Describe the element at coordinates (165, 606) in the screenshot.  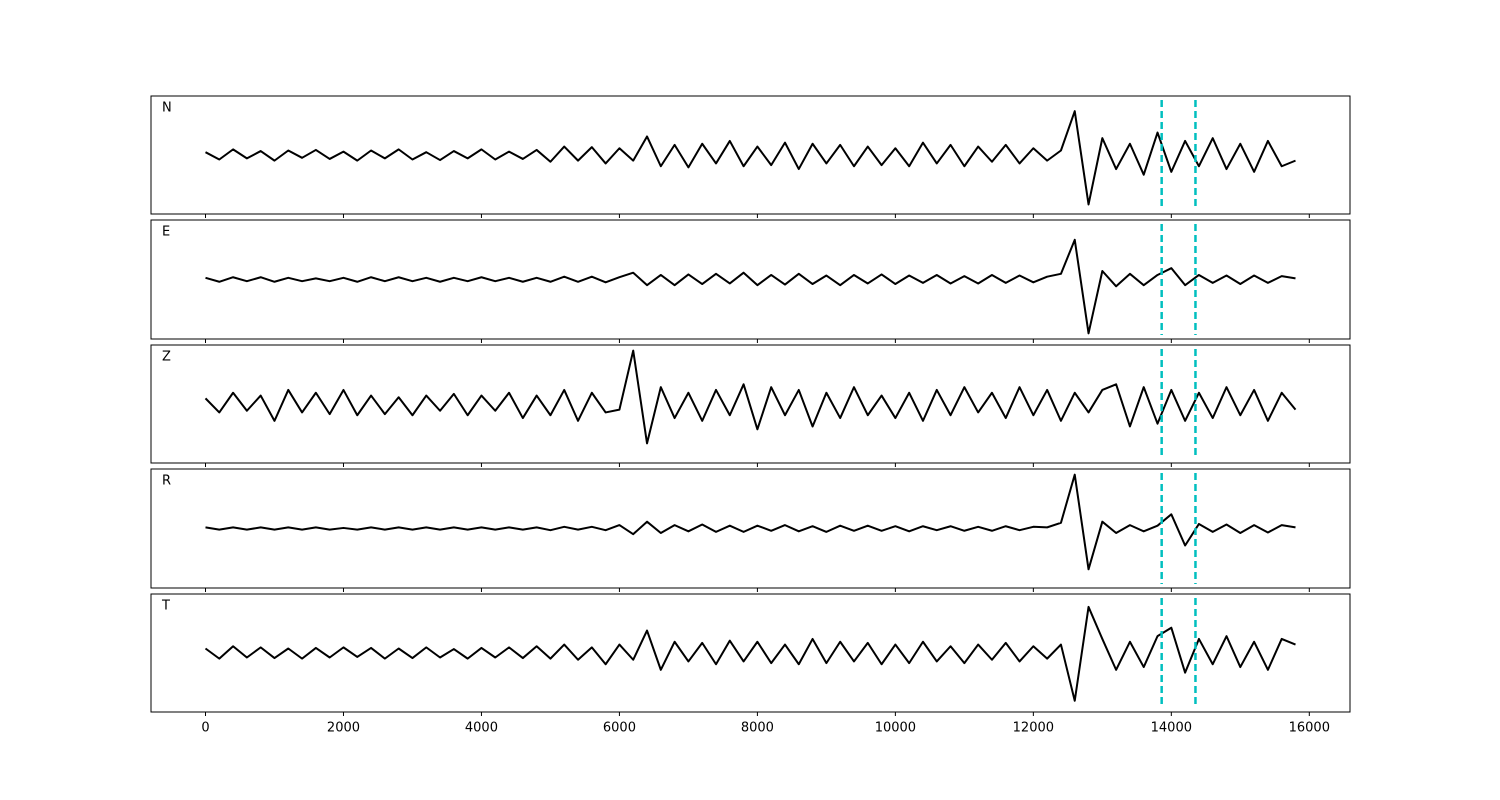
I see `panel-label: T` at that location.